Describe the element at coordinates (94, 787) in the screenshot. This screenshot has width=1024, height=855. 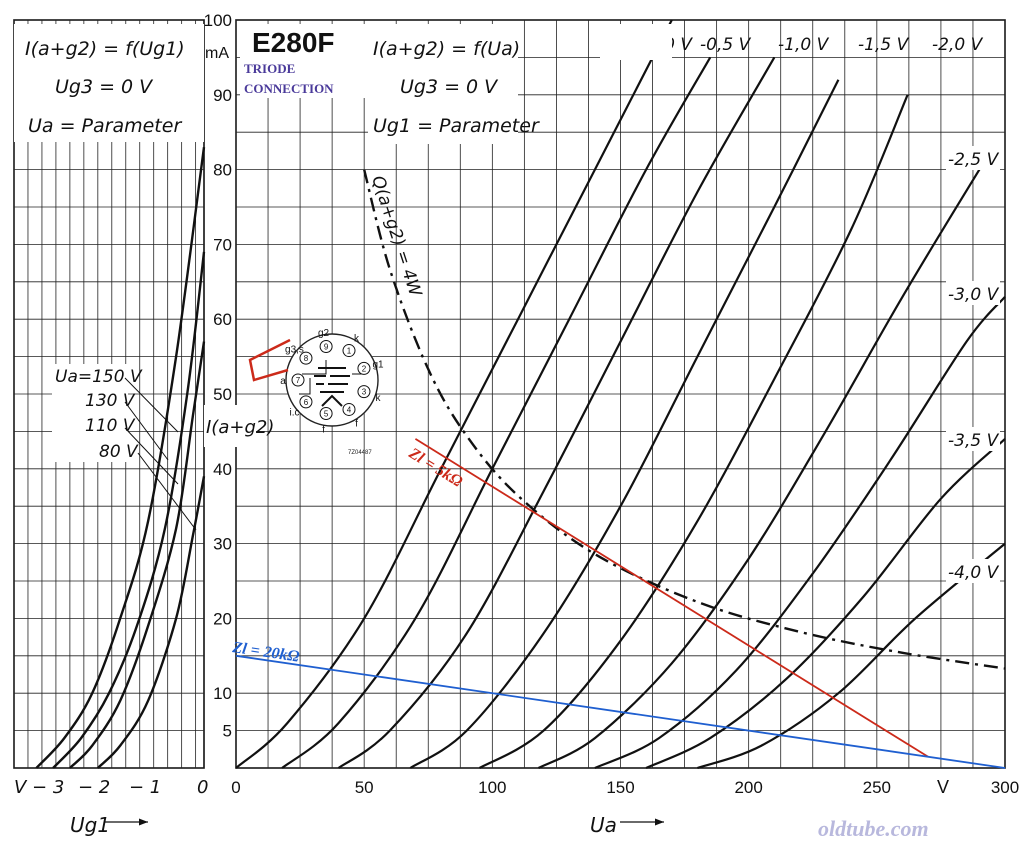
I see `left-x-tick-neg2: − 2` at that location.